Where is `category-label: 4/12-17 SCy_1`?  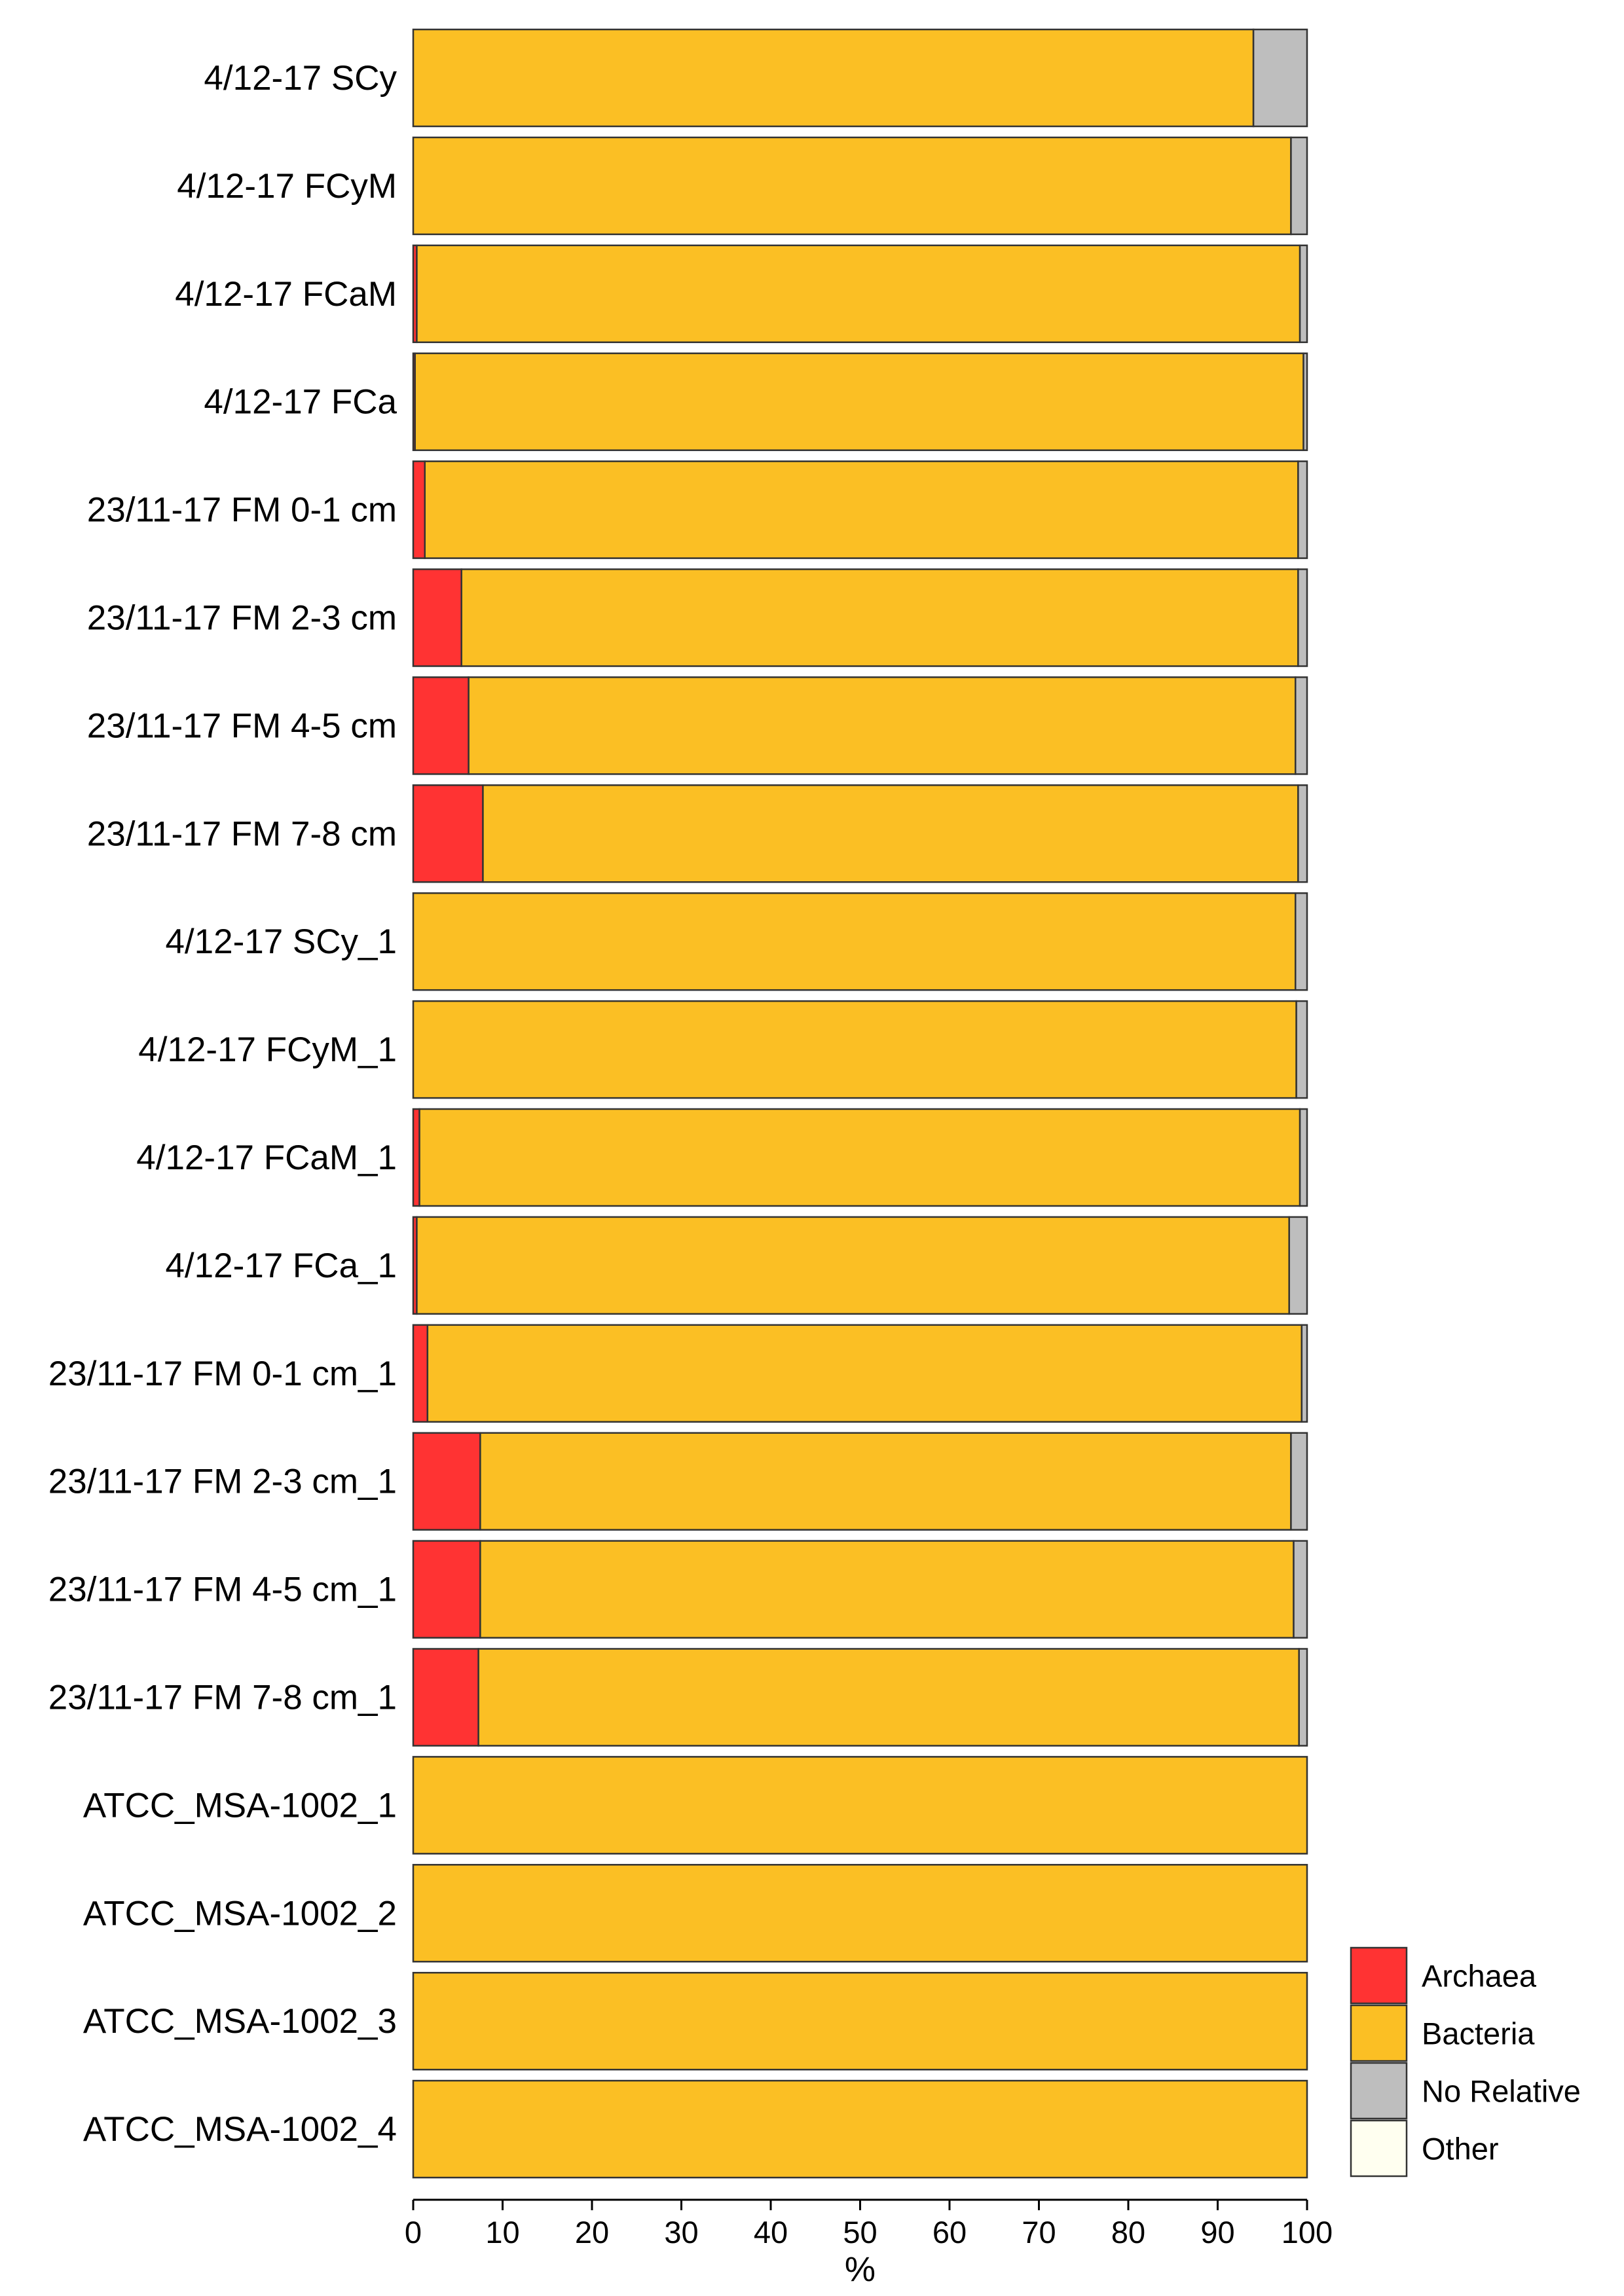 category-label: 4/12-17 SCy_1 is located at coordinates (281, 941).